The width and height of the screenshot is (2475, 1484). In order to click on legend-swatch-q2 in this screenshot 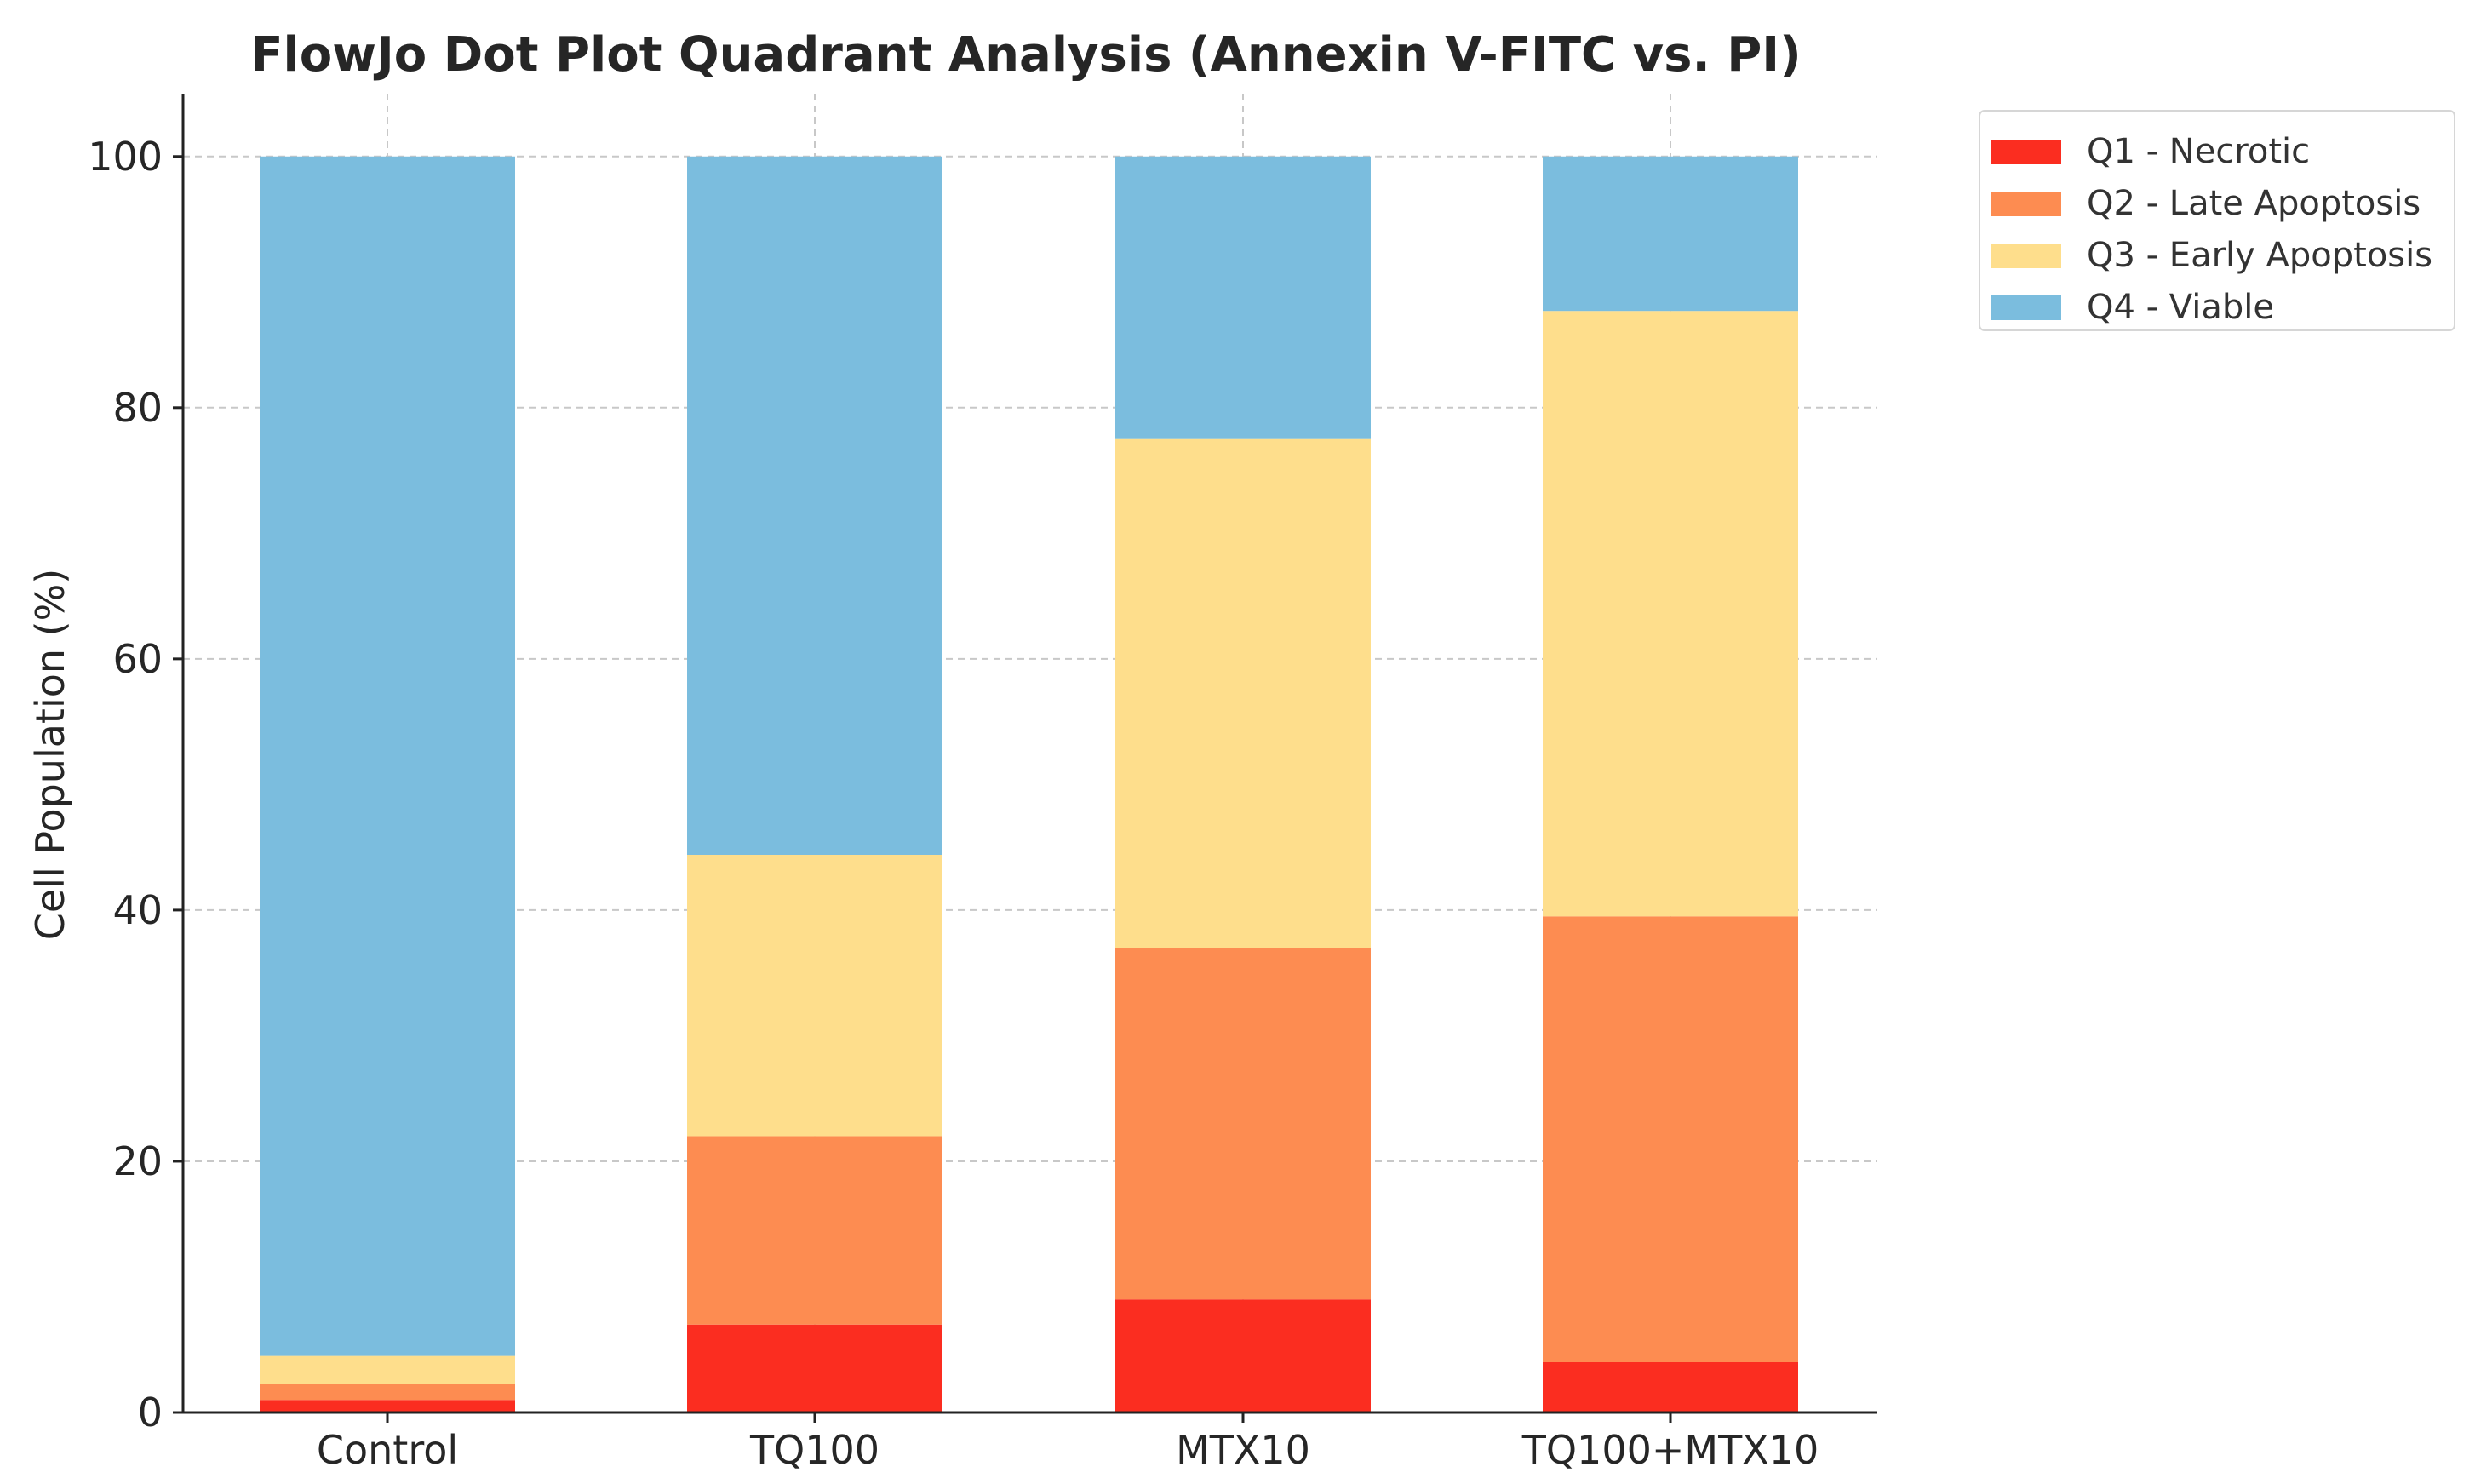, I will do `click(2026, 204)`.